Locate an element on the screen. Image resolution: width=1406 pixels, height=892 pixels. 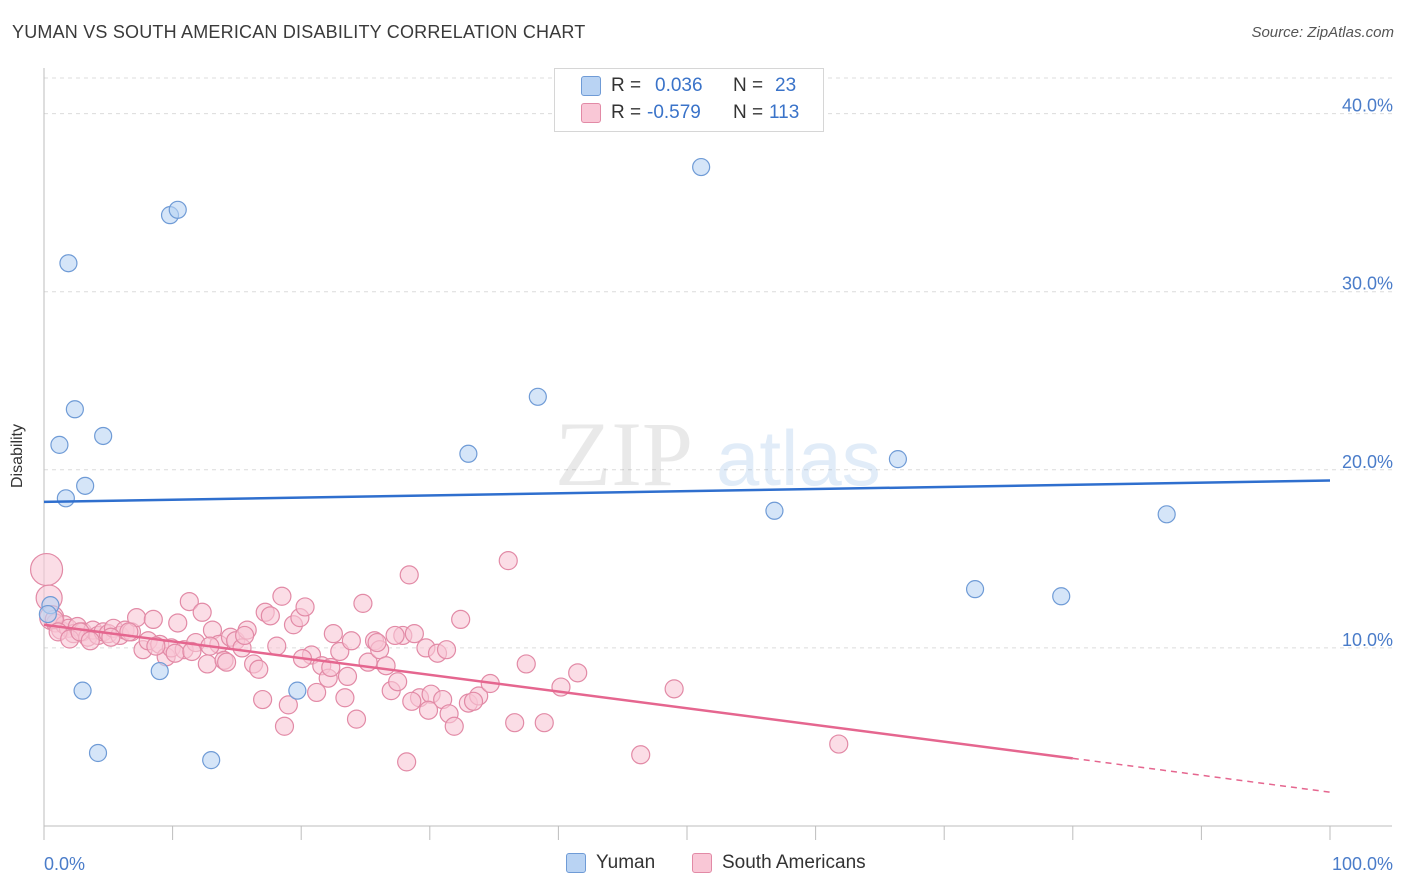
legend-r-value: 0.036 is located at coordinates (679, 85).